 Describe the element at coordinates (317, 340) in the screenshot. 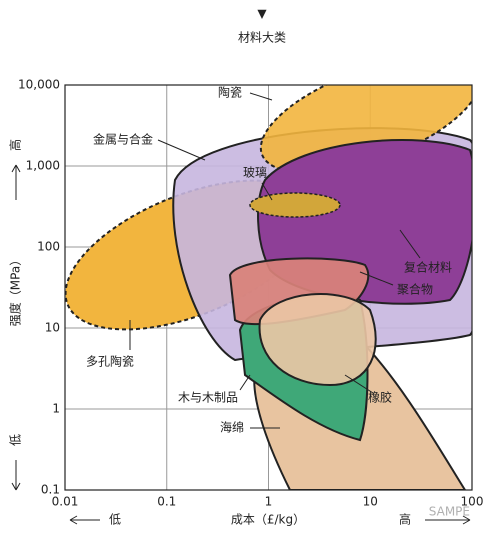

I see `wood-region` at that location.